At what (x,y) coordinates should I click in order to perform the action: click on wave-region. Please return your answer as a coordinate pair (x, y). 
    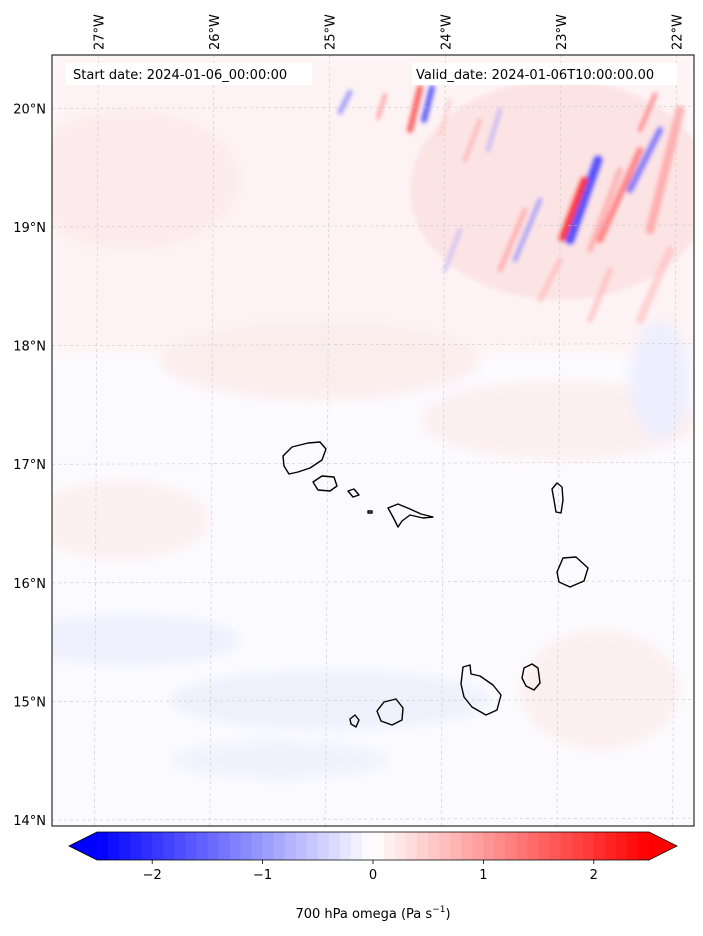
    Looking at the image, I should click on (515, 202).